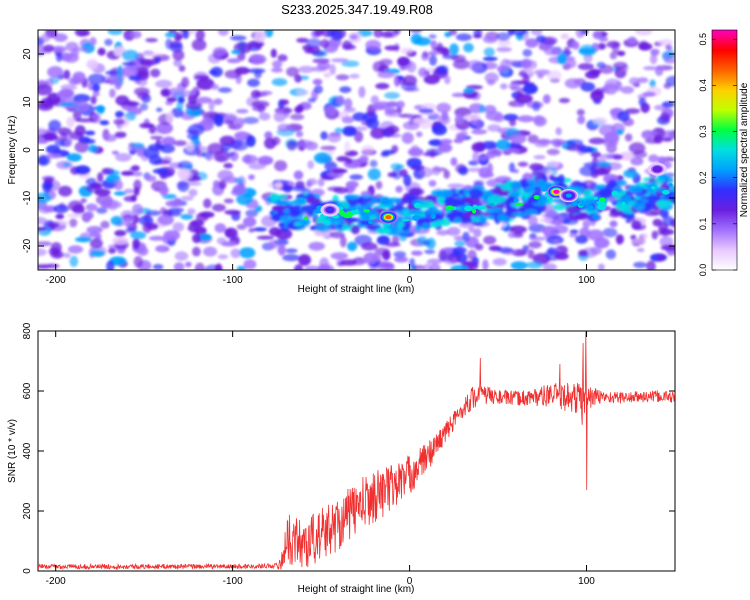  I want to click on y-tick-label: -10, so click(27, 197).